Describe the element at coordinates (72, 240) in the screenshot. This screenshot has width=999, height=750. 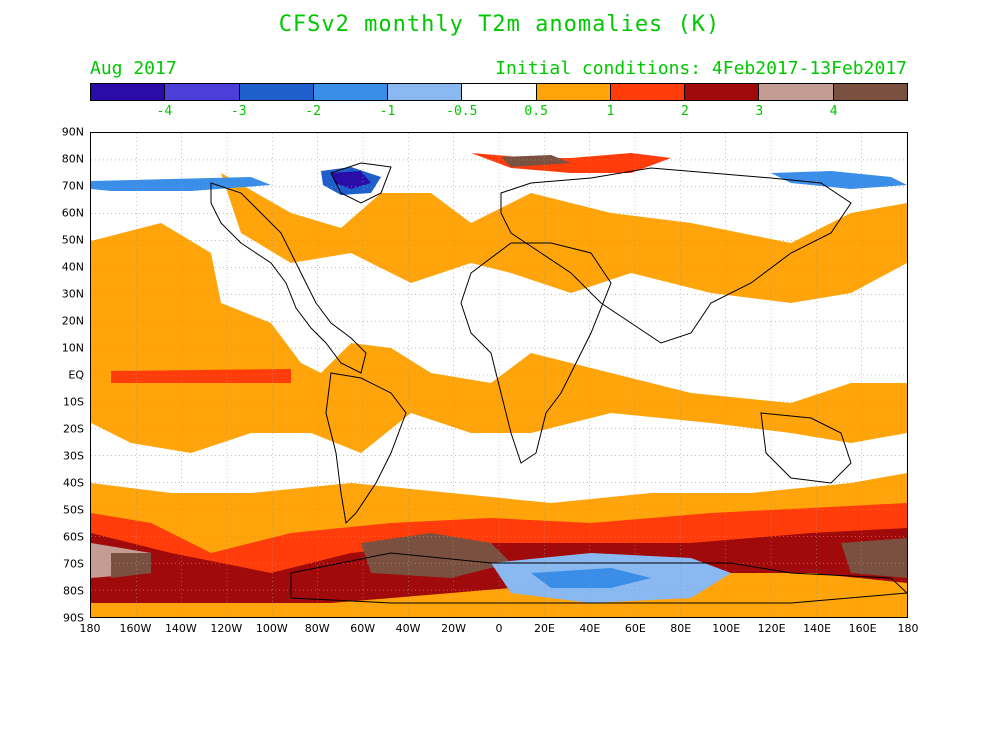
I see `latitude-label: 50N` at that location.